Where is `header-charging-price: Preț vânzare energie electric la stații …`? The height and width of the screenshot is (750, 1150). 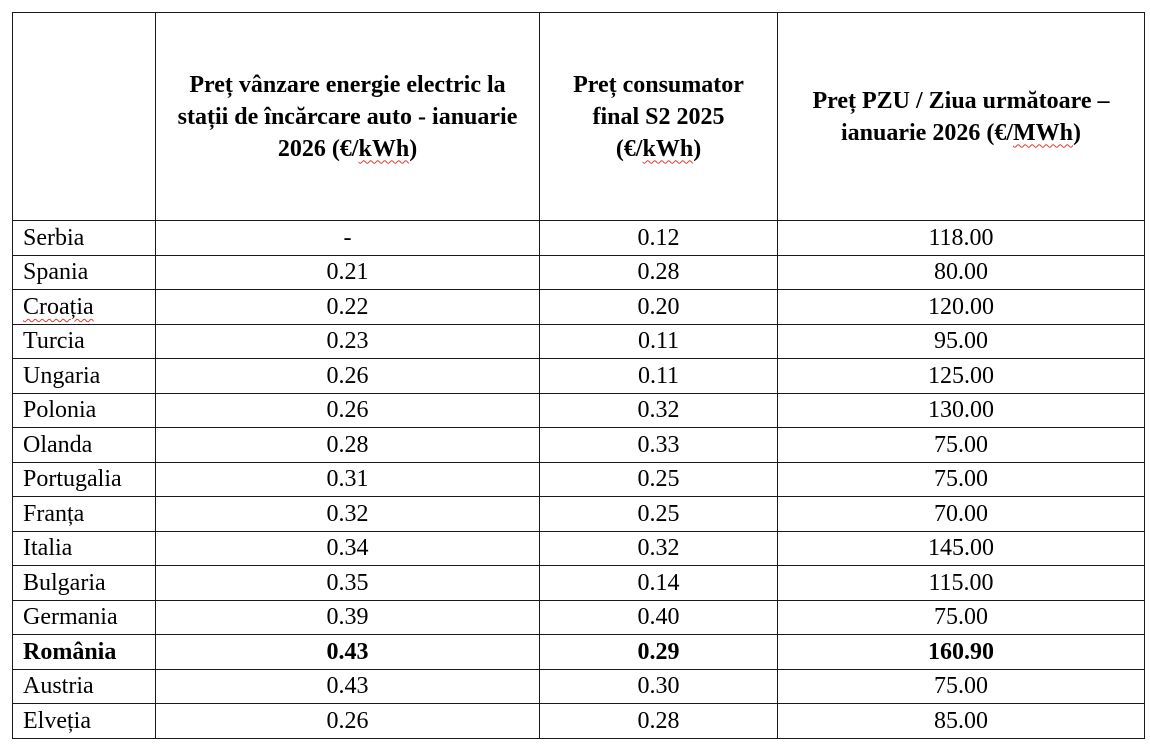 header-charging-price: Preț vânzare energie electric la stații … is located at coordinates (347, 116).